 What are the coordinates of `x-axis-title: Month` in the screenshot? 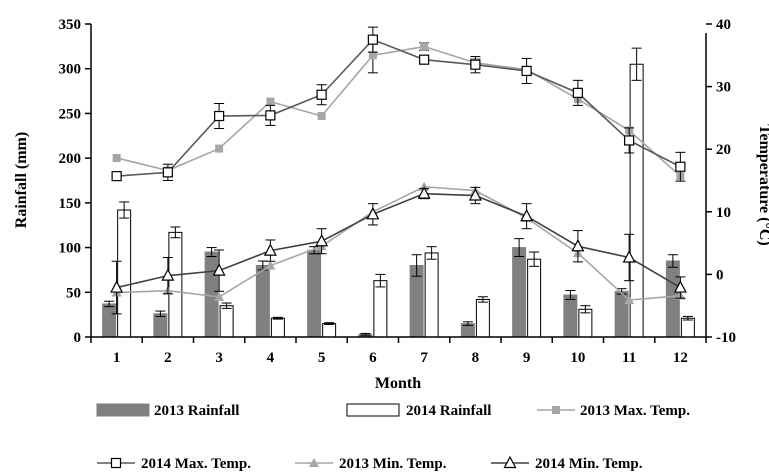 It's located at (398, 383).